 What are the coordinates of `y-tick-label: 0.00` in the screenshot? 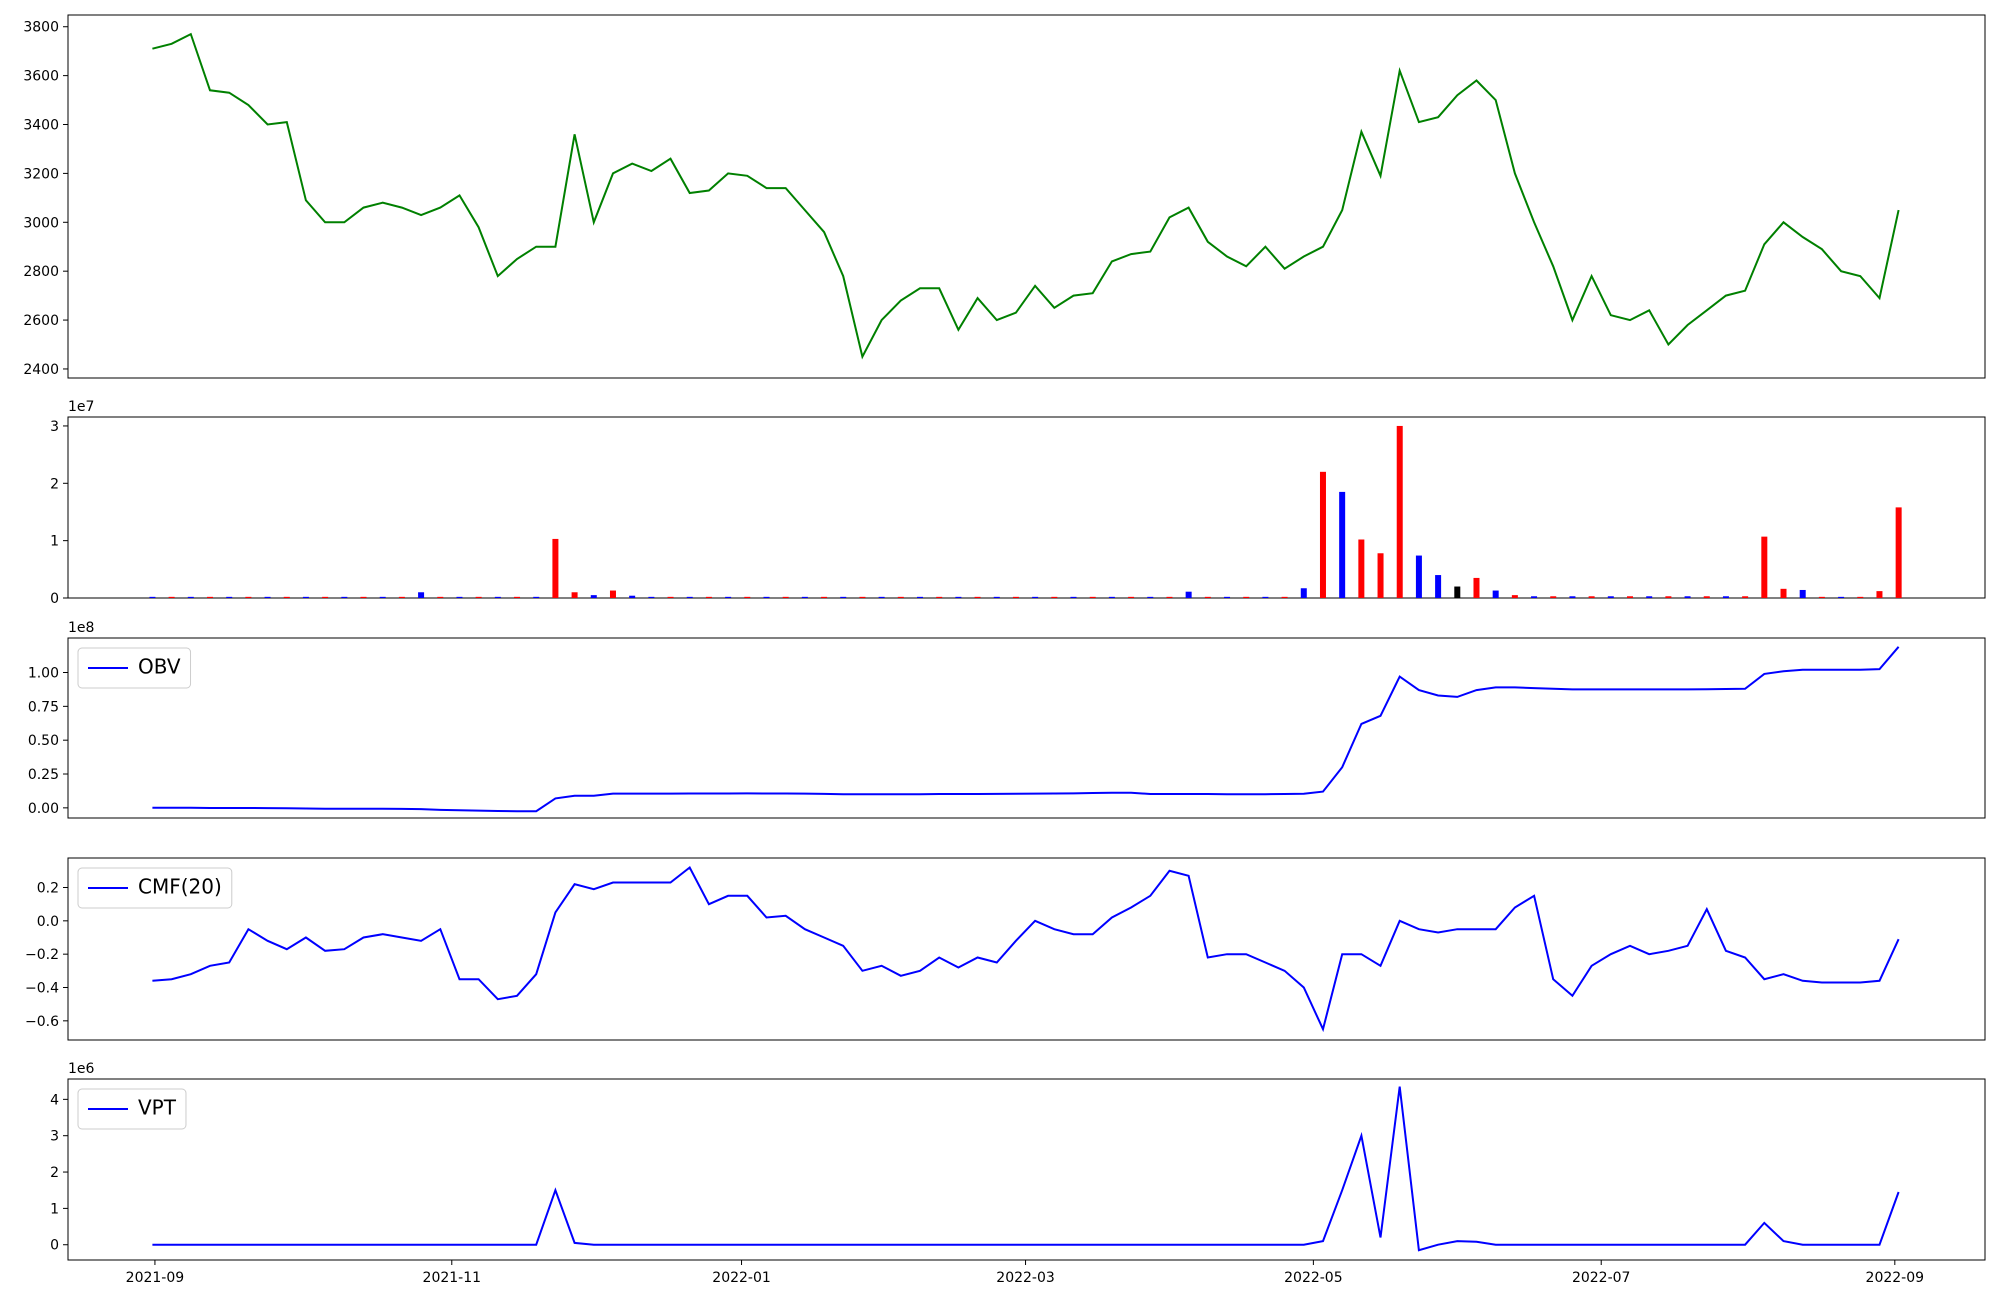 It's located at (43, 809).